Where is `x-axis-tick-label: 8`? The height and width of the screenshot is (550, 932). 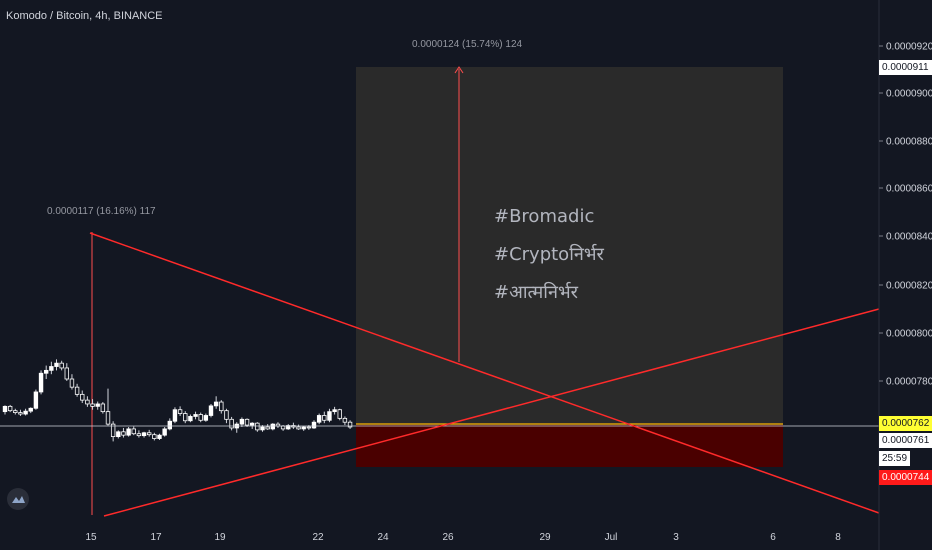 x-axis-tick-label: 8 is located at coordinates (838, 537).